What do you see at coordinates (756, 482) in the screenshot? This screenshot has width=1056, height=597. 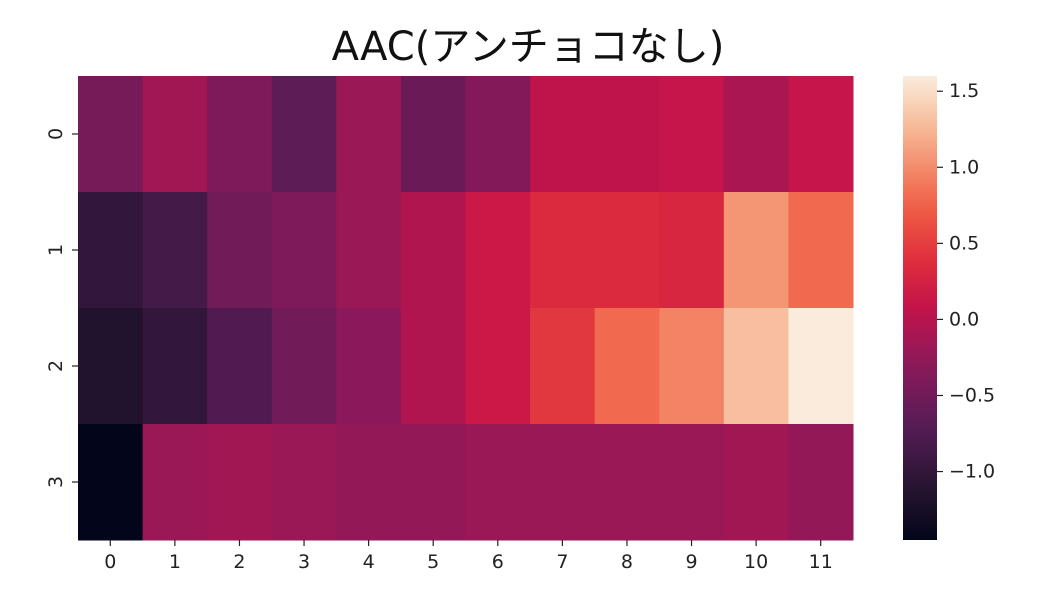 I see `heatmap-cell-r3-c10` at bounding box center [756, 482].